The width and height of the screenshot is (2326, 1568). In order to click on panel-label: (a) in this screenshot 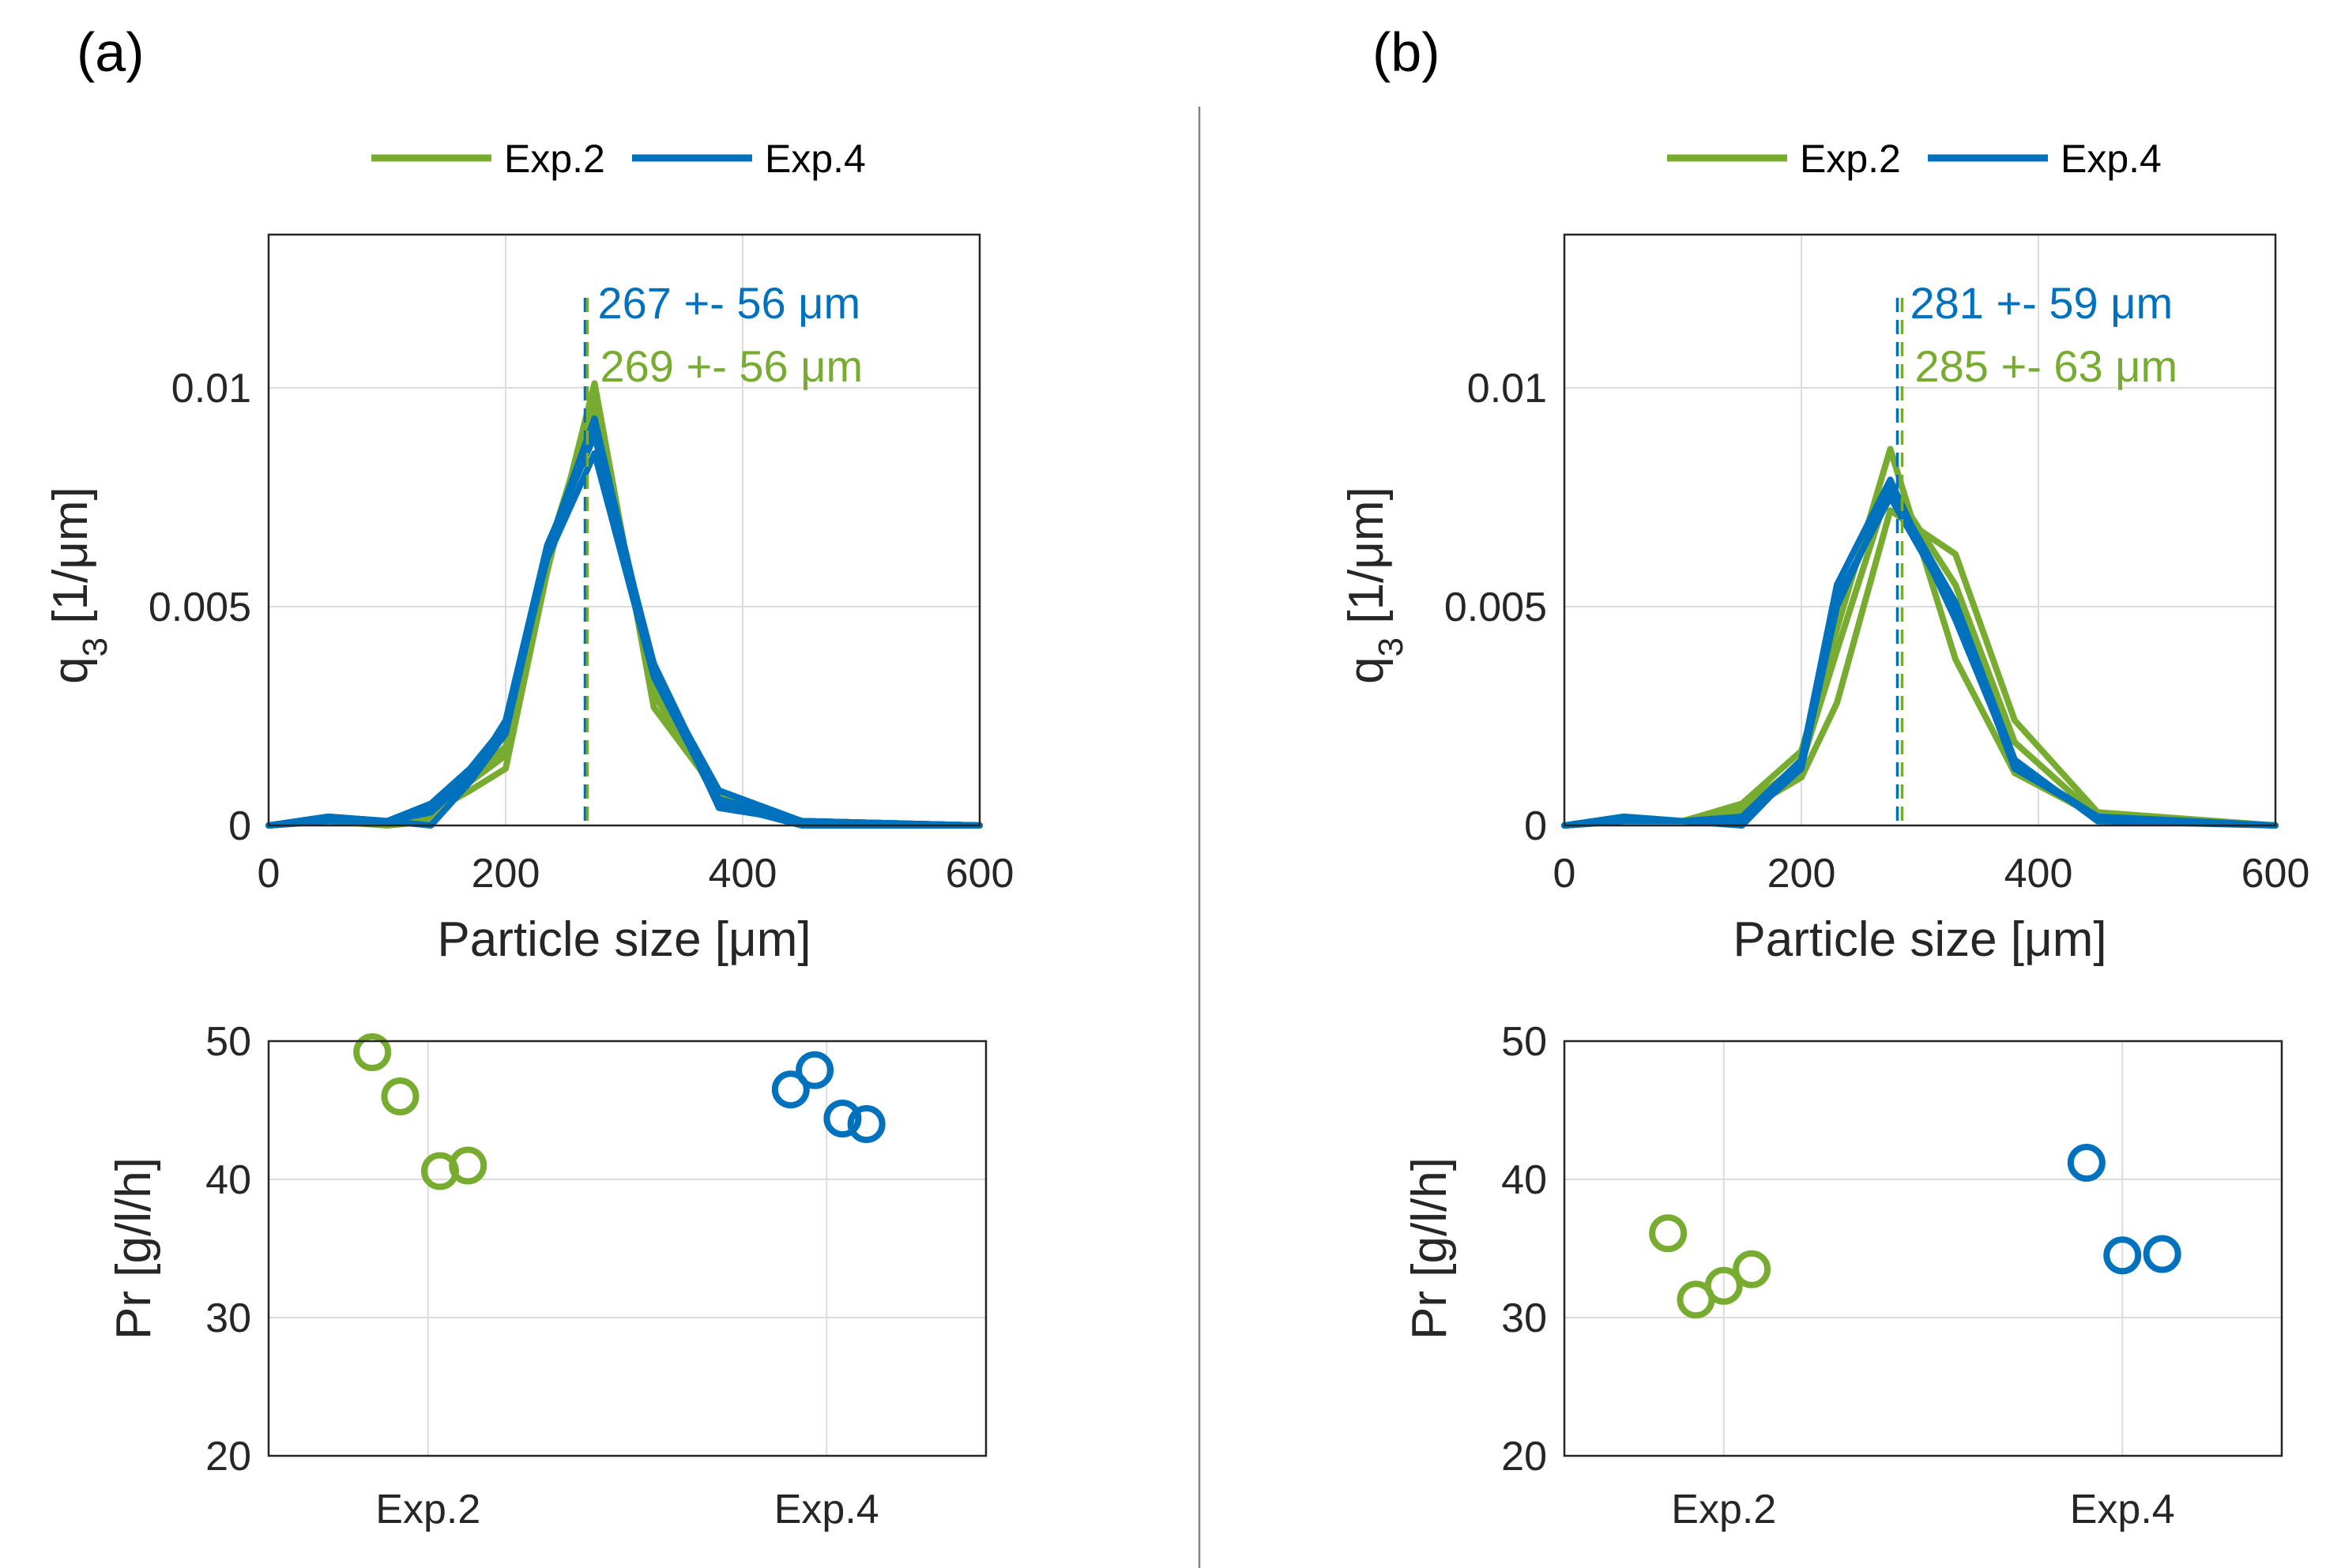, I will do `click(111, 52)`.